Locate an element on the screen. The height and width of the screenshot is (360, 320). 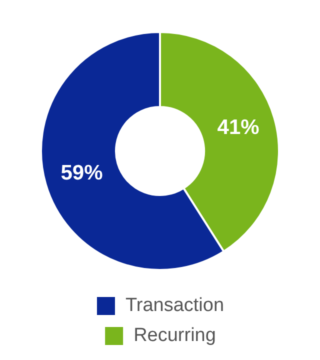
data-label: 41% is located at coordinates (238, 128).